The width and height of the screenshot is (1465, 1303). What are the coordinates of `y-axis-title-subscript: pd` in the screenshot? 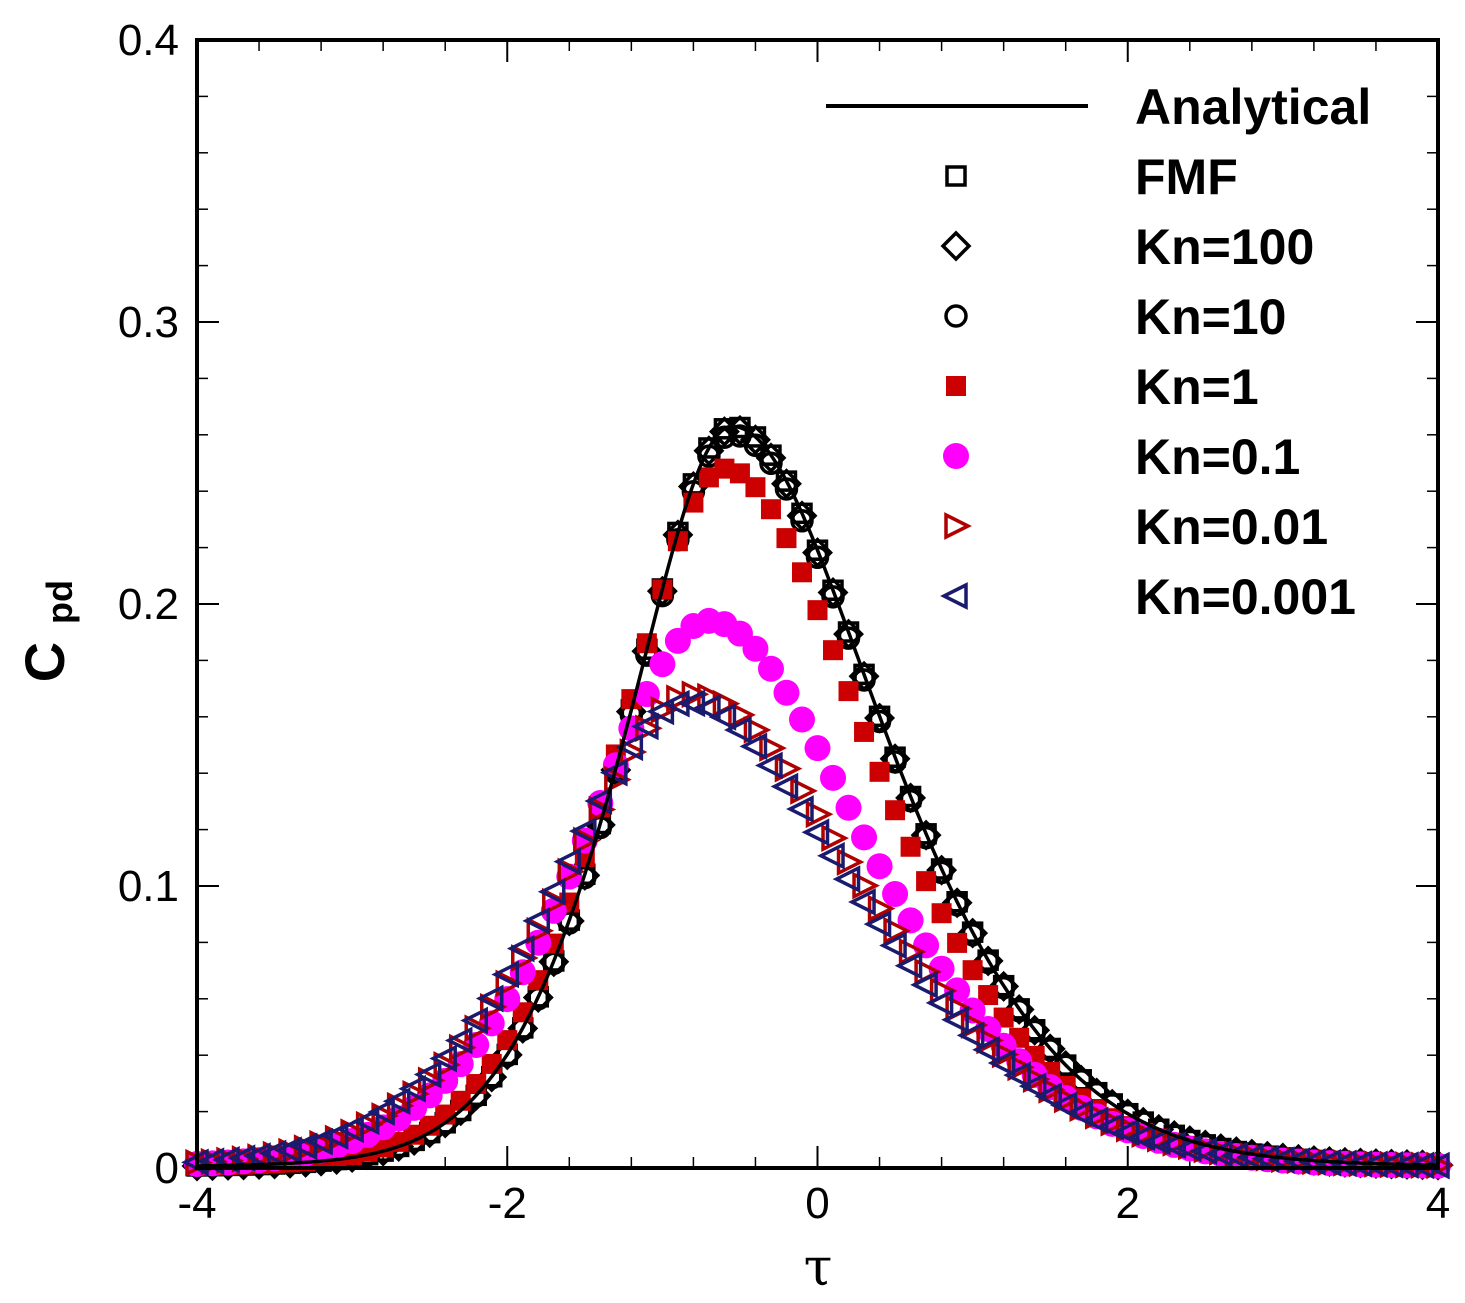 It's located at (59, 602).